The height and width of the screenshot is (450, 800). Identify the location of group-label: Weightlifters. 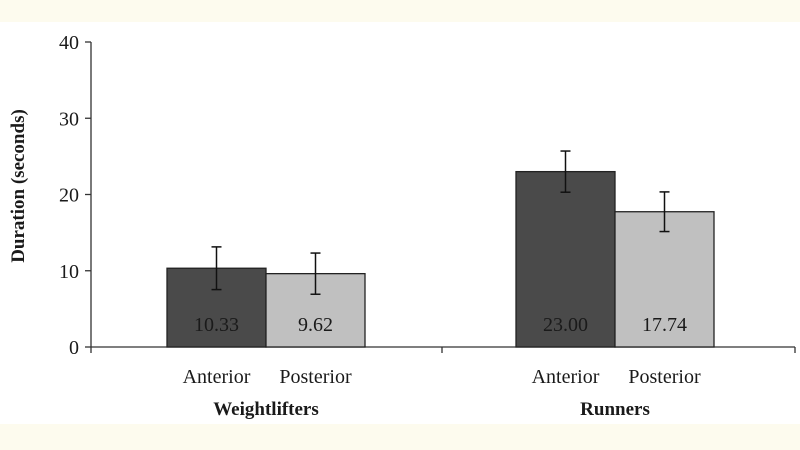
(266, 409).